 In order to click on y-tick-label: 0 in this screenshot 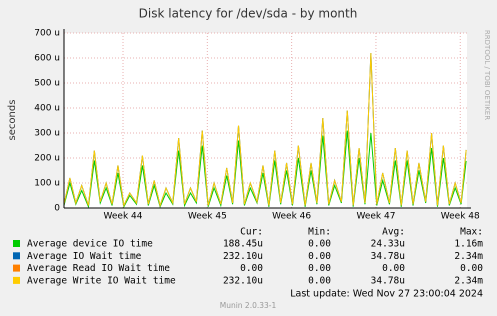, I will do `click(57, 209)`.